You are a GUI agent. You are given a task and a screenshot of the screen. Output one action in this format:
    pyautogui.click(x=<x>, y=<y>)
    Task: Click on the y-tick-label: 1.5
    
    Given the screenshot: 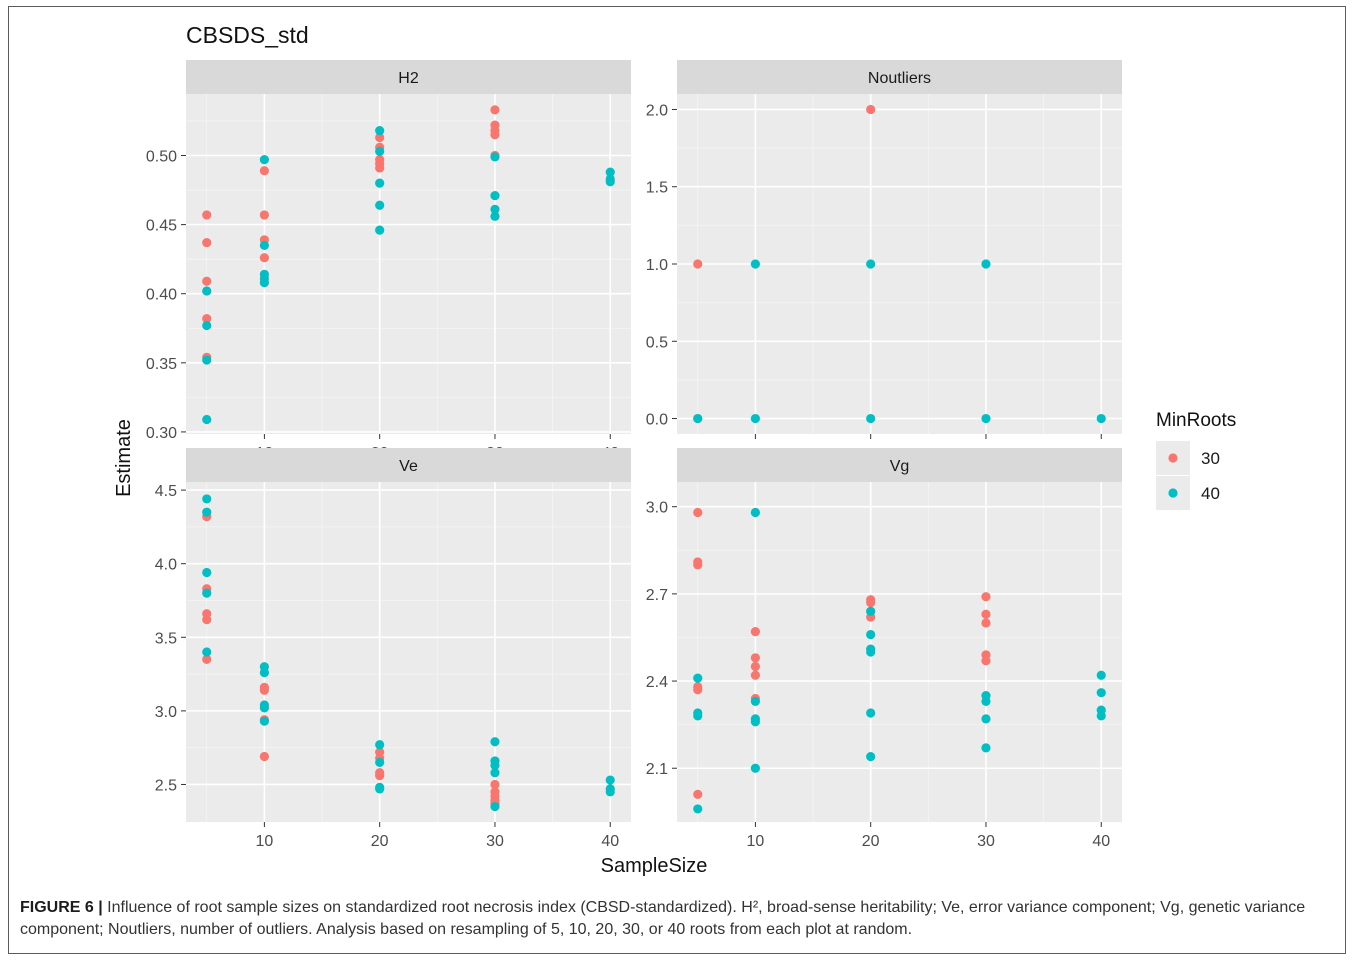 What is the action you would take?
    pyautogui.click(x=657, y=188)
    